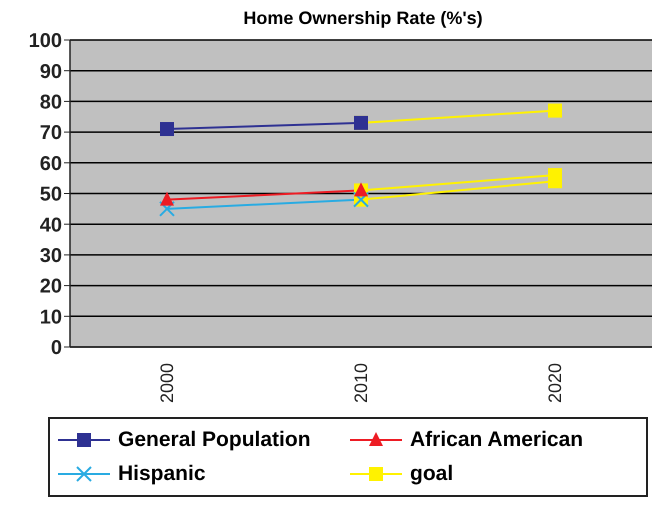 This screenshot has width=666, height=510. I want to click on y-tick-label: 0, so click(56, 348).